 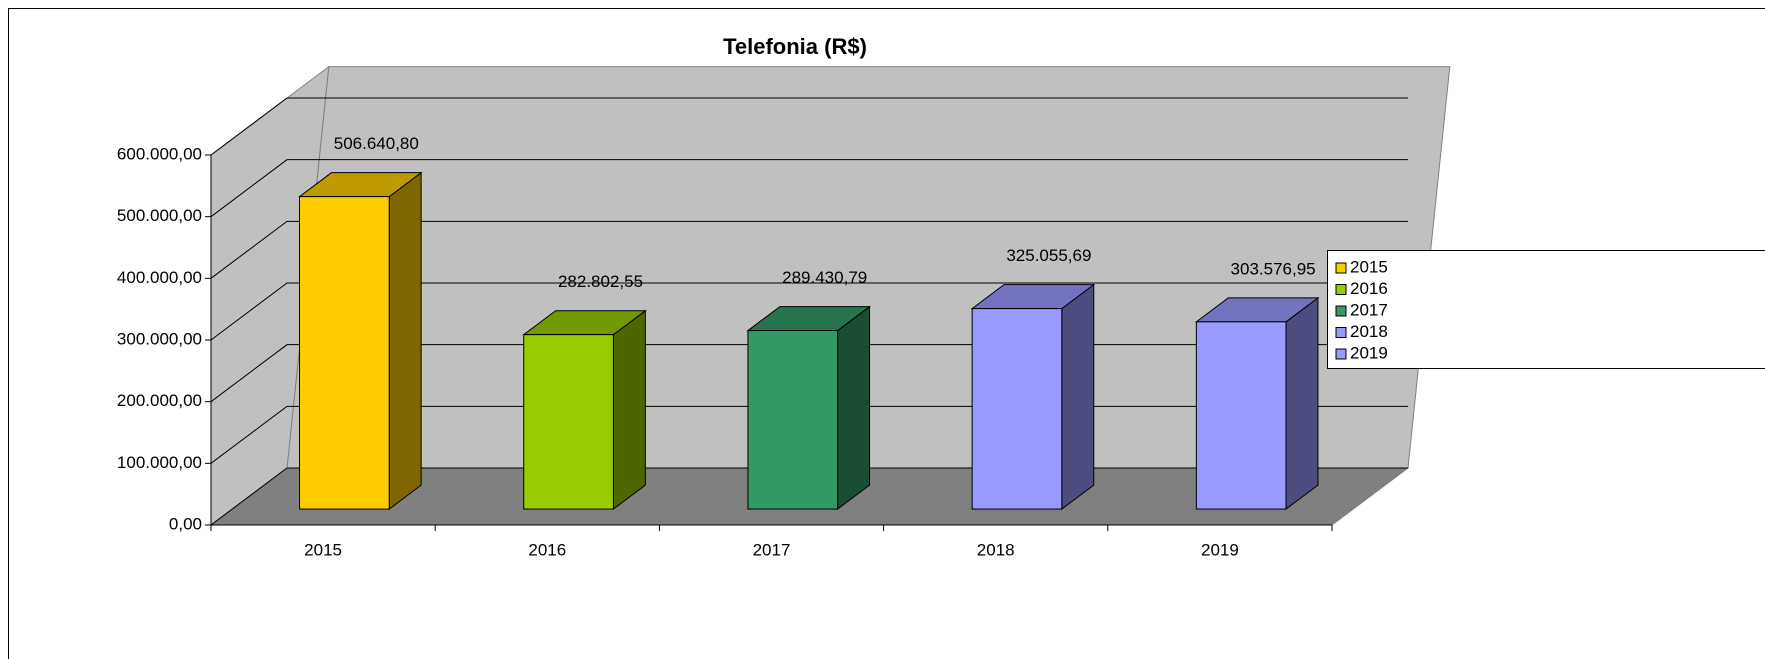 What do you see at coordinates (1369, 331) in the screenshot?
I see `legend-label: 2018` at bounding box center [1369, 331].